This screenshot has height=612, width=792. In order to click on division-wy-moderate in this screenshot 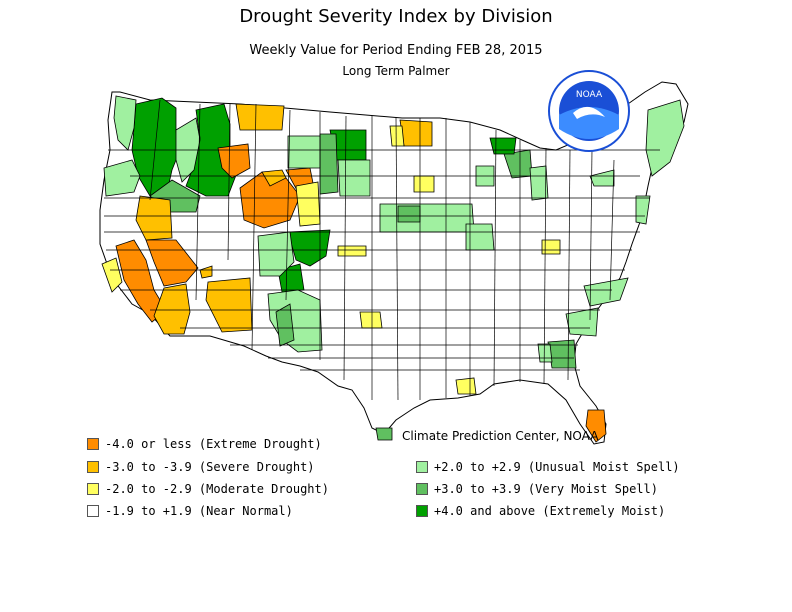, I will do `click(308, 204)`.